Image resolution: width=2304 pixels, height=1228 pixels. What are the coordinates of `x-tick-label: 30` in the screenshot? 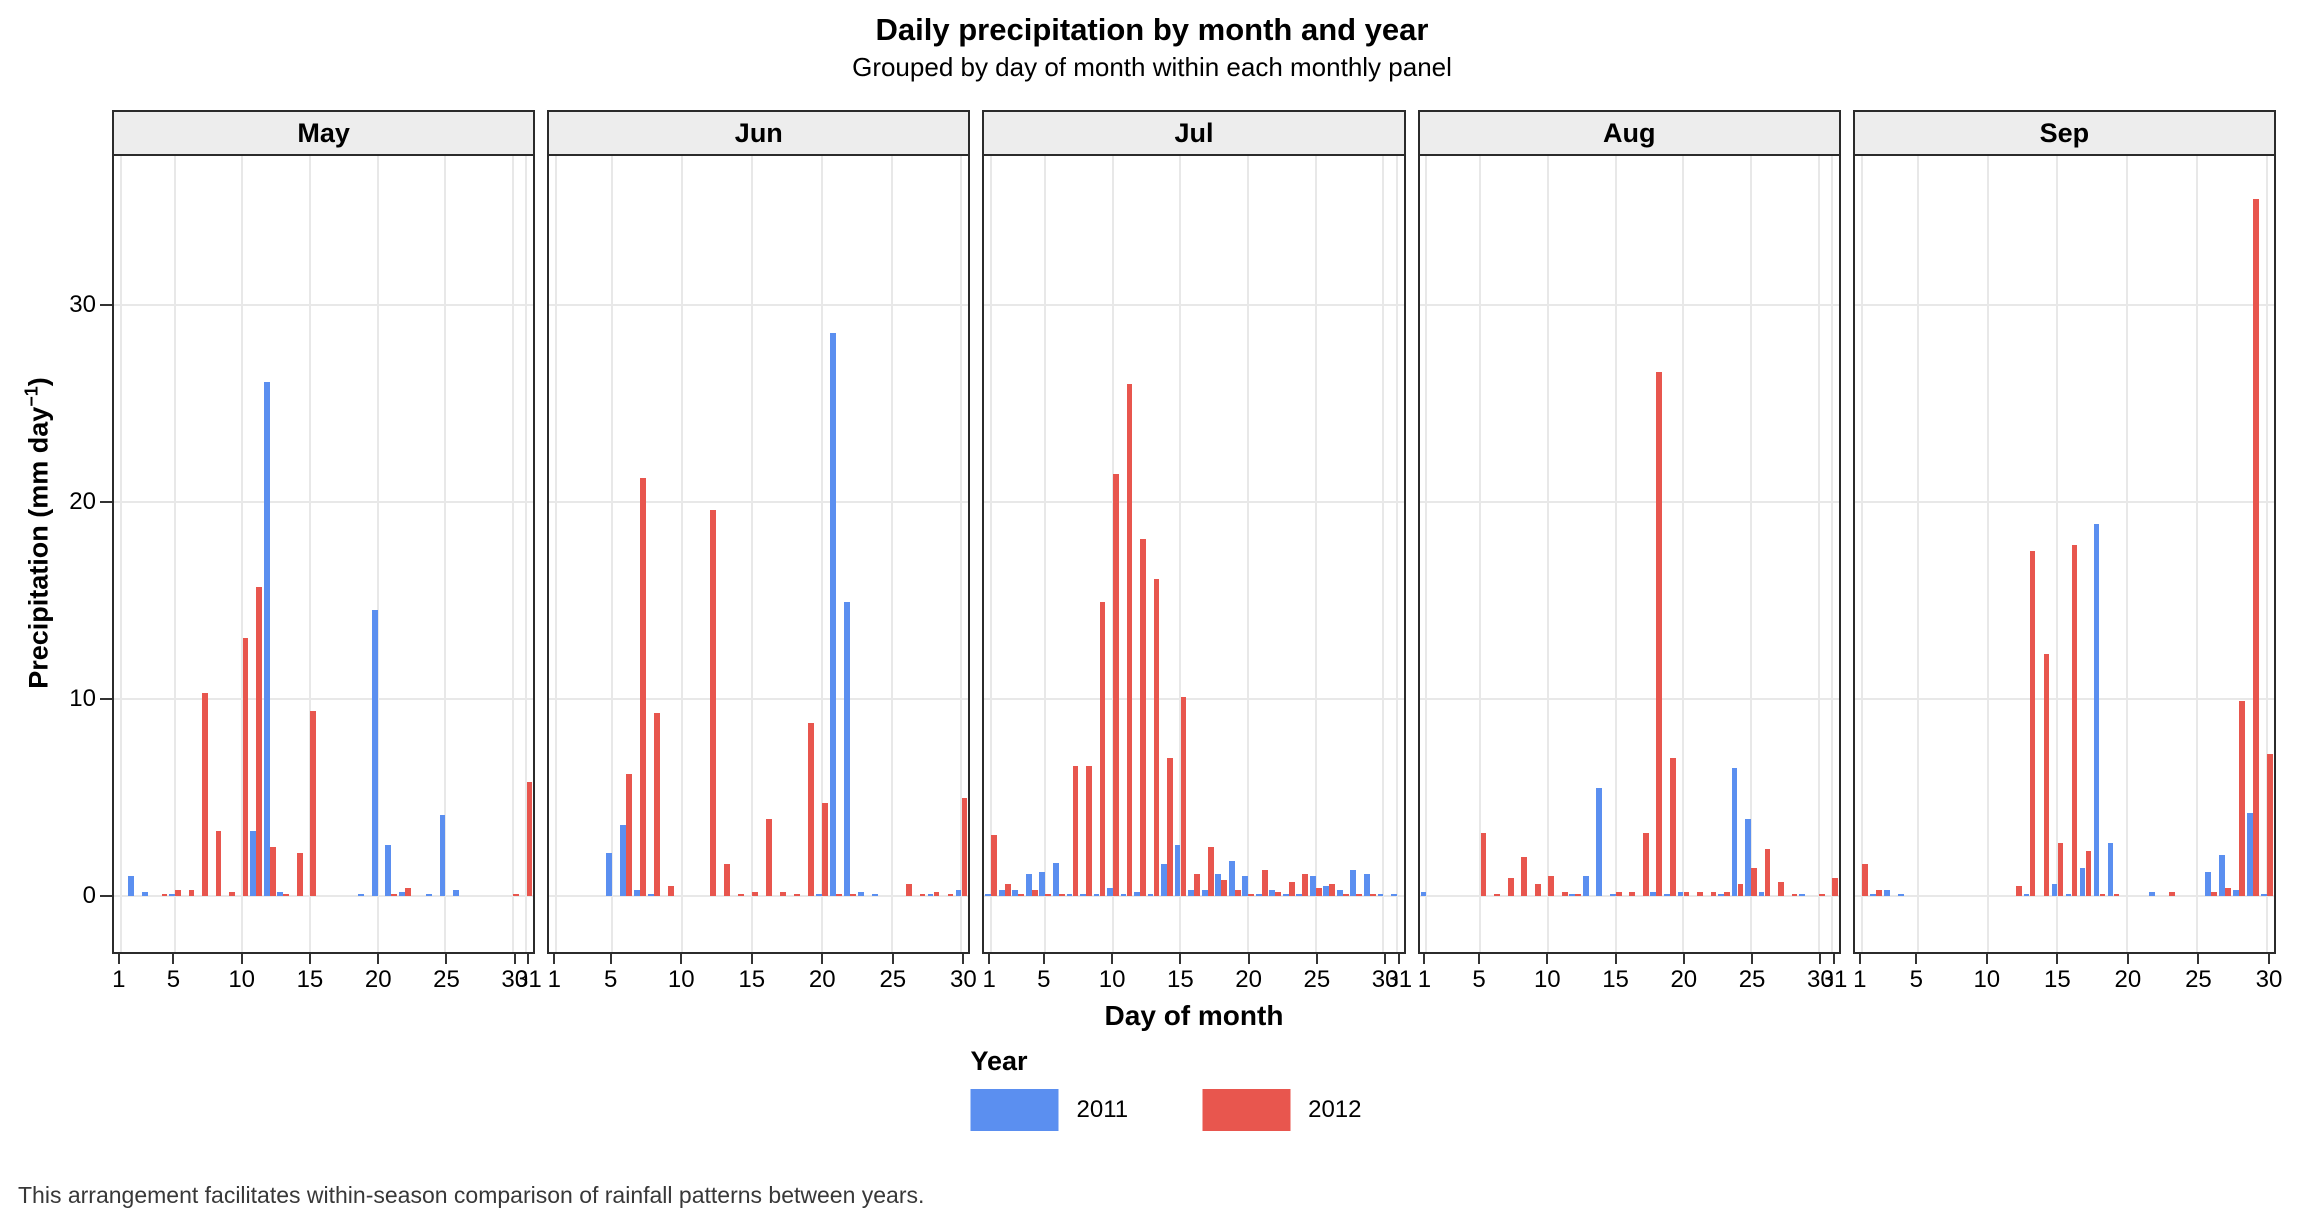 It's located at (515, 979).